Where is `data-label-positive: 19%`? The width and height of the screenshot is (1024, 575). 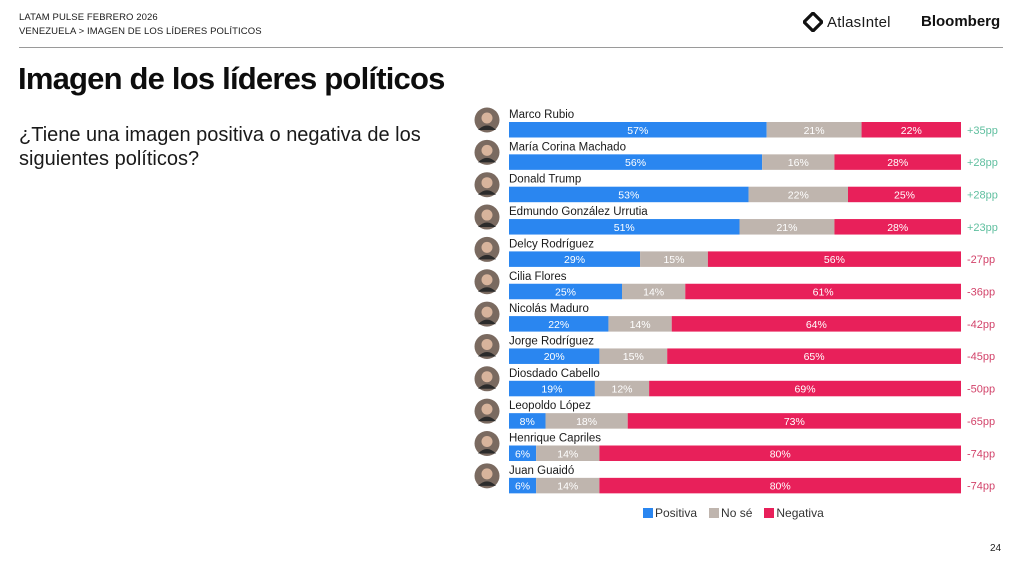 data-label-positive: 19% is located at coordinates (551, 390).